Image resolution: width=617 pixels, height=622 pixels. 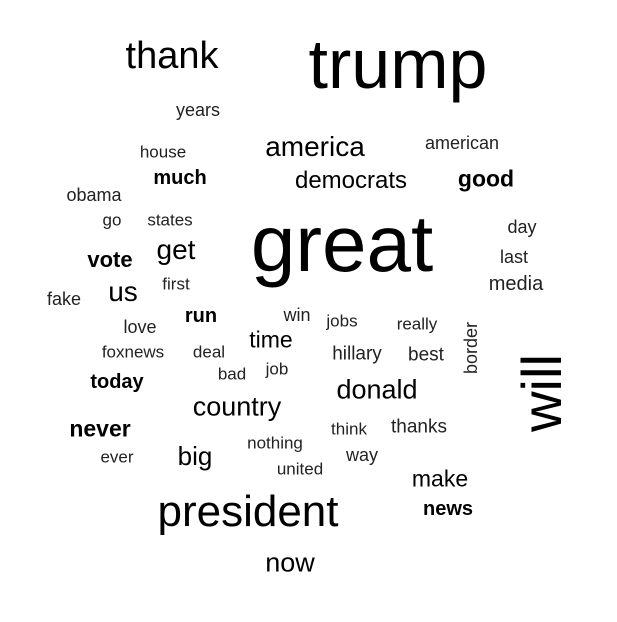 I want to click on word-foxnews: foxnews, so click(x=133, y=352).